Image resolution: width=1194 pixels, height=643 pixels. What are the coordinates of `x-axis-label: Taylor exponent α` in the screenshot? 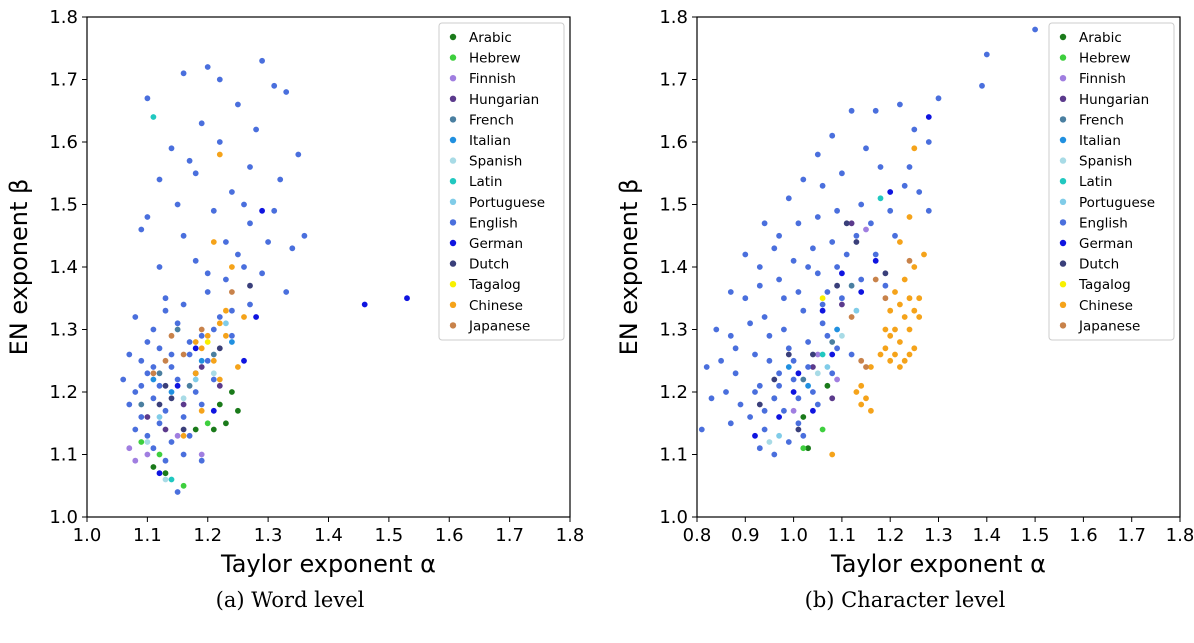 It's located at (938, 564).